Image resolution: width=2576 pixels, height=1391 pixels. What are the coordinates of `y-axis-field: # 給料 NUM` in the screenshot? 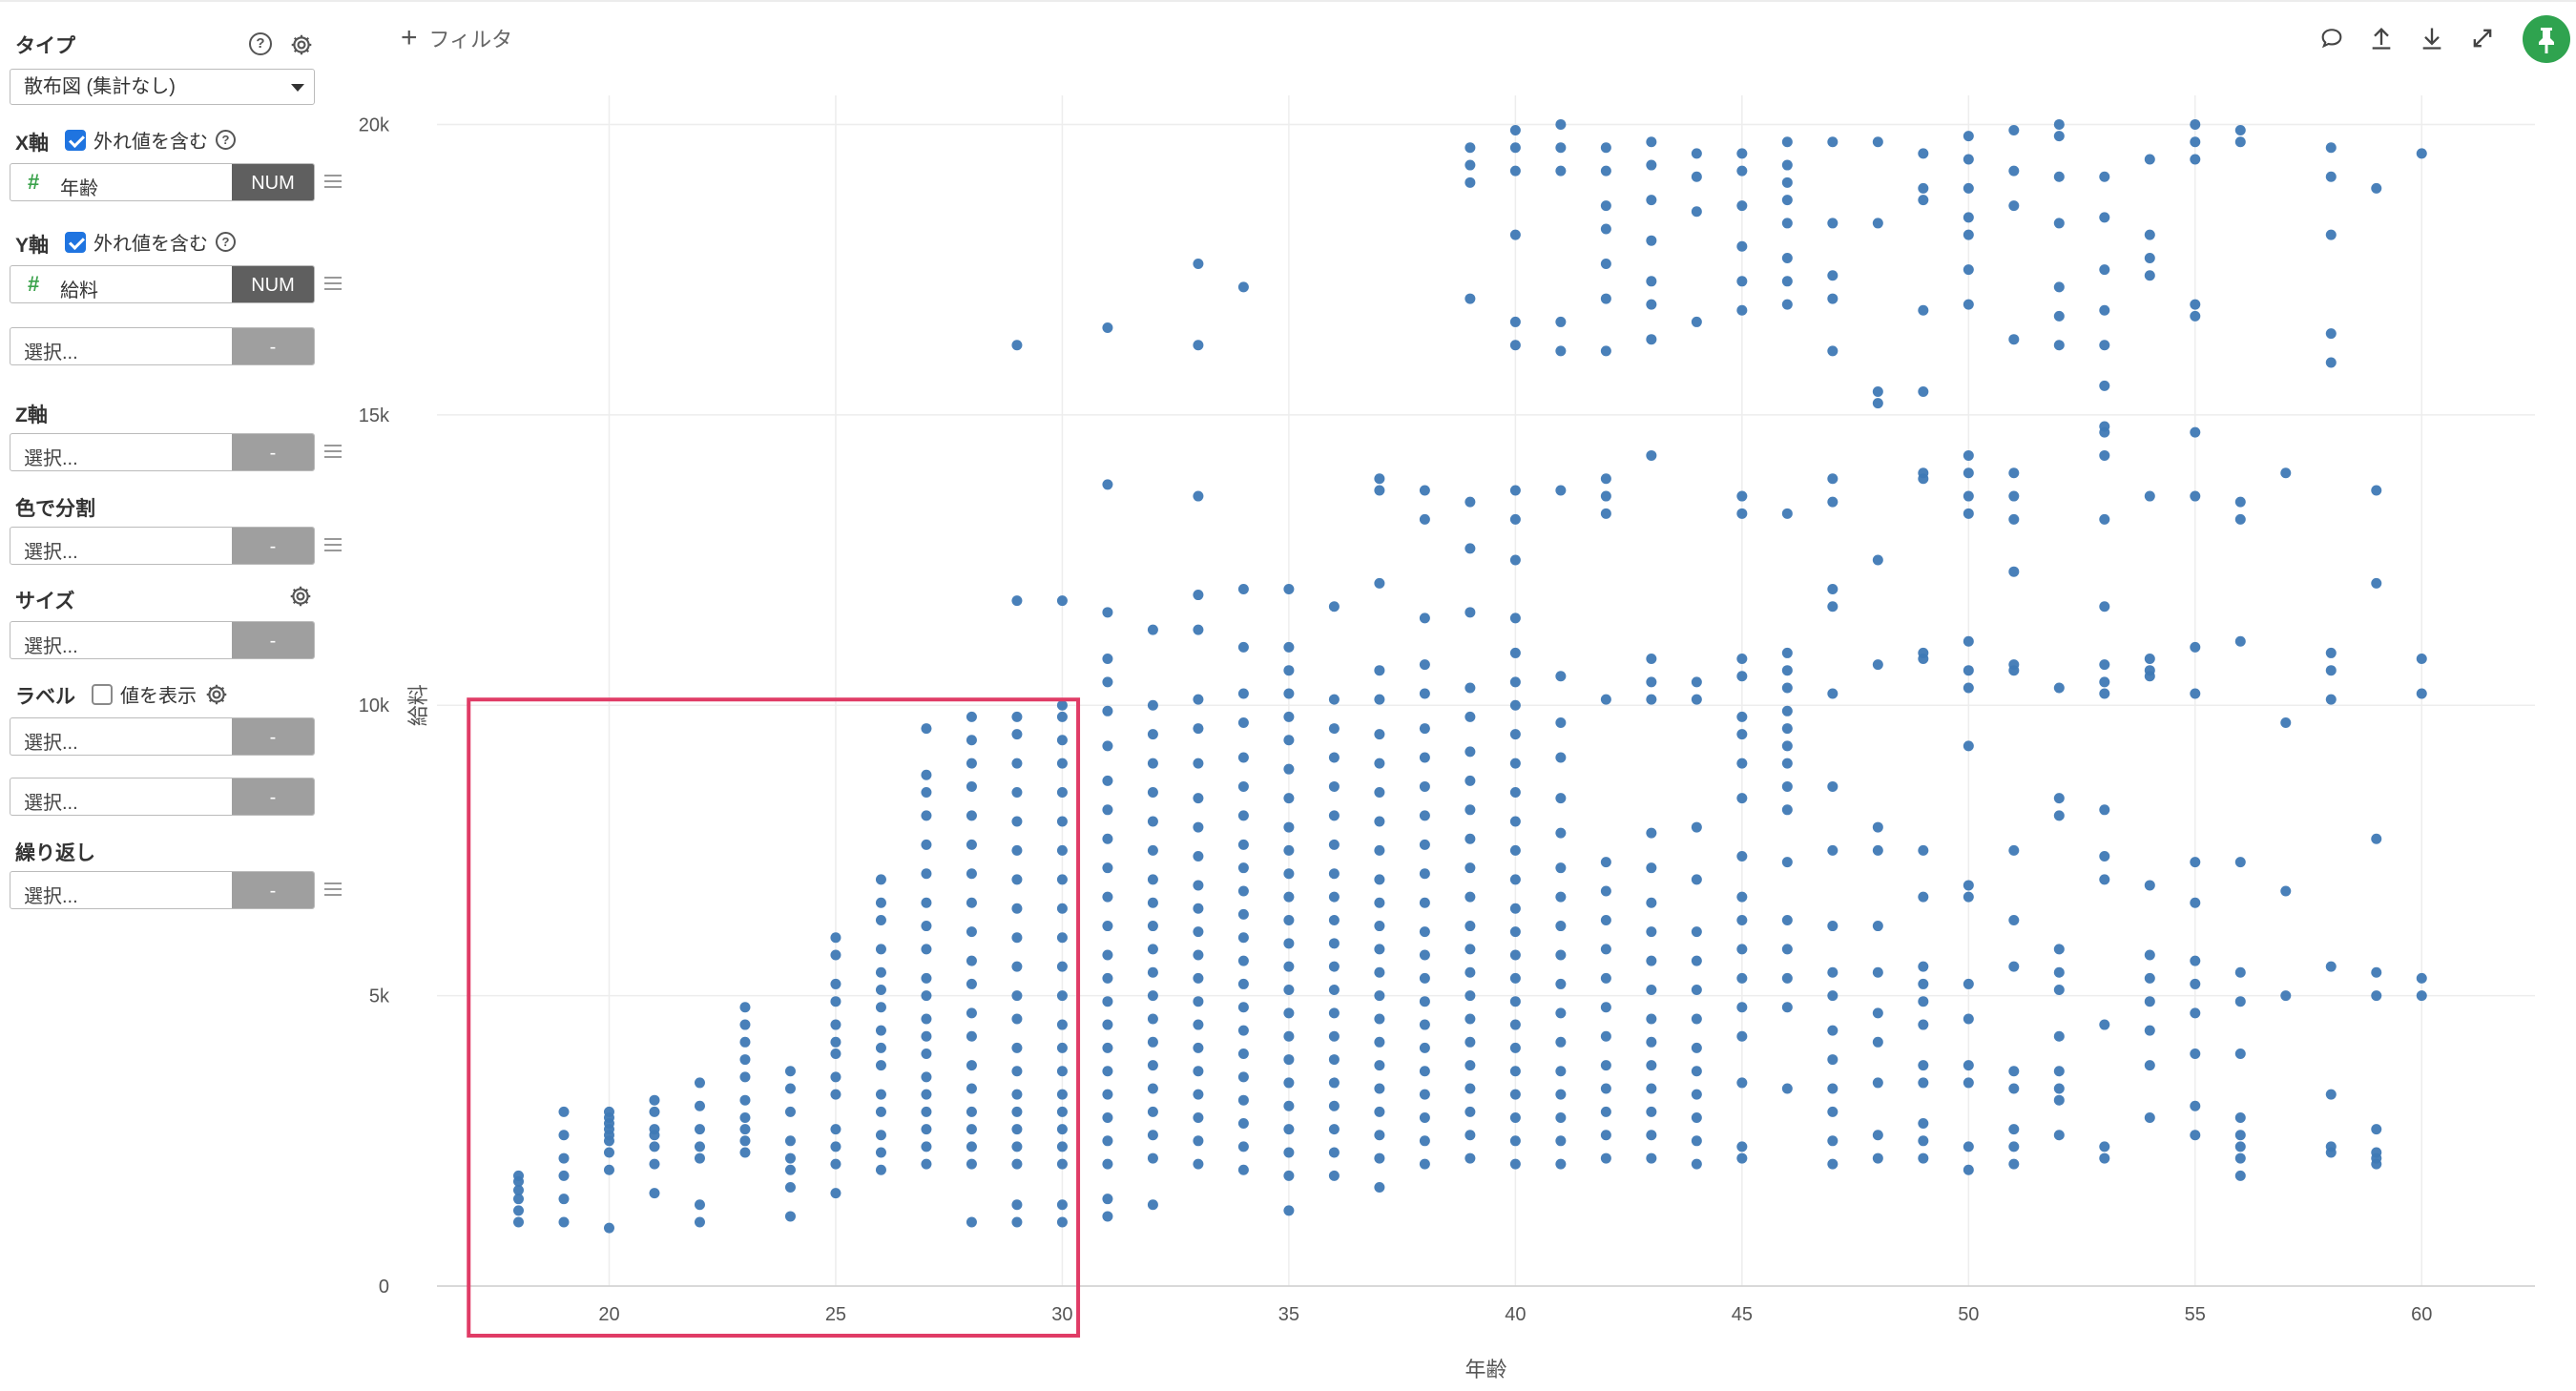 It's located at (162, 284).